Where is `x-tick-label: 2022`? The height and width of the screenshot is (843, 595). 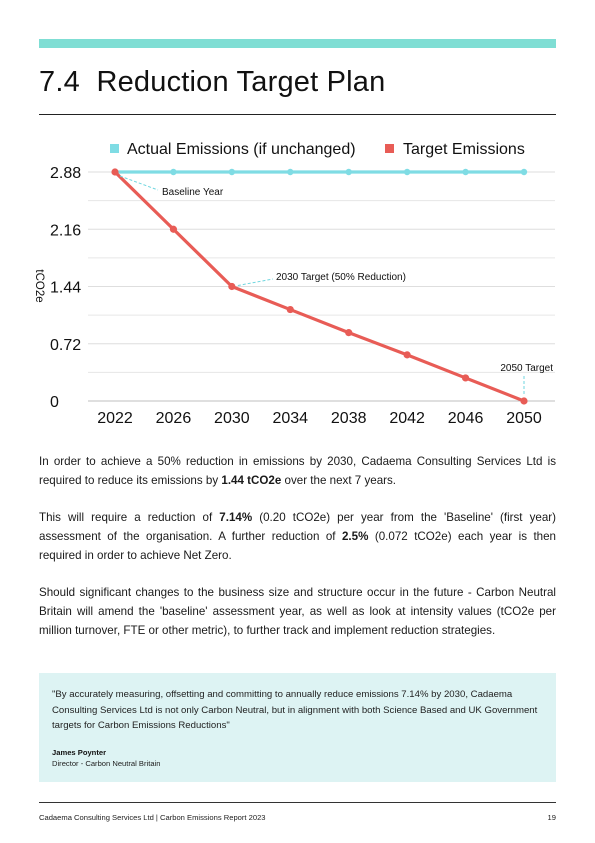 x-tick-label: 2022 is located at coordinates (115, 418).